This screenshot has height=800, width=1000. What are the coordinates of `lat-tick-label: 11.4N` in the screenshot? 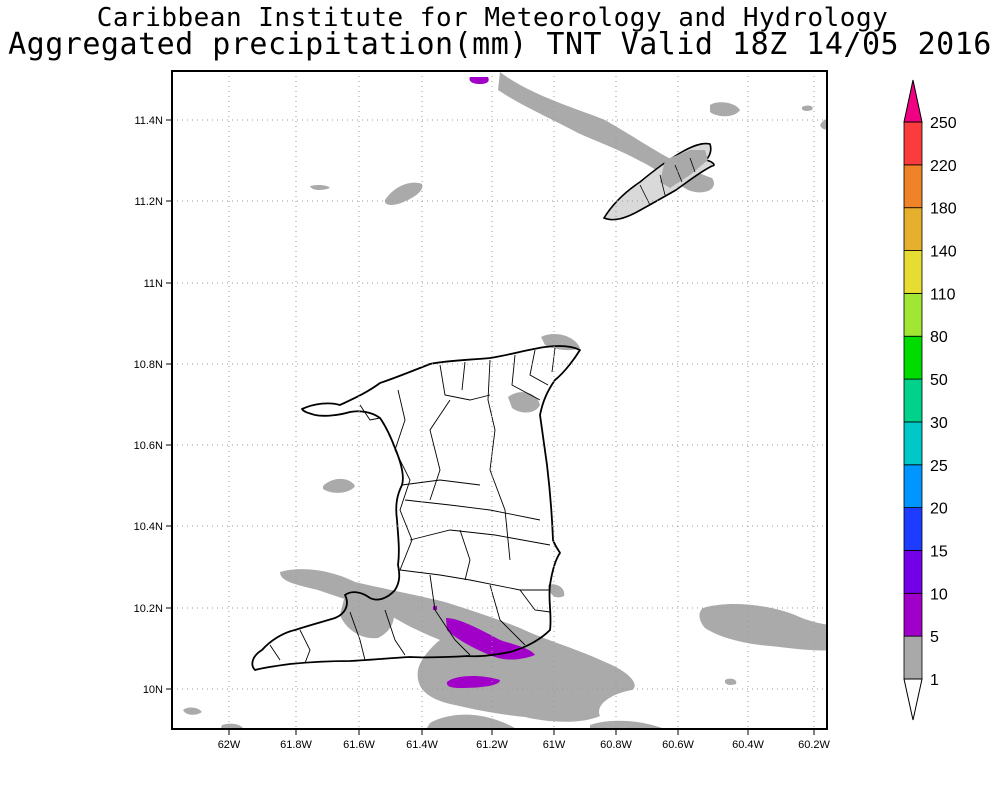 It's located at (148, 121).